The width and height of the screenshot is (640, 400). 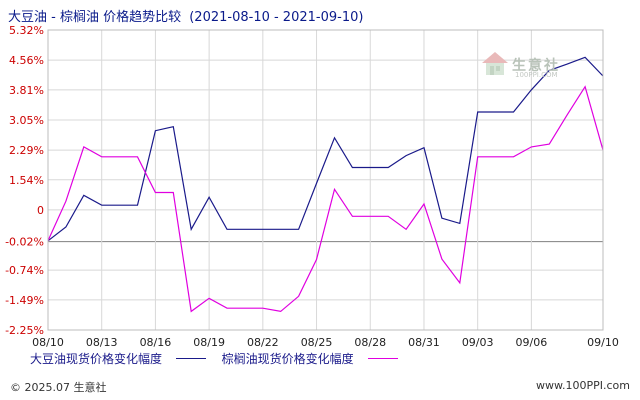 I want to click on legend-swatch-soybean, so click(x=190, y=358).